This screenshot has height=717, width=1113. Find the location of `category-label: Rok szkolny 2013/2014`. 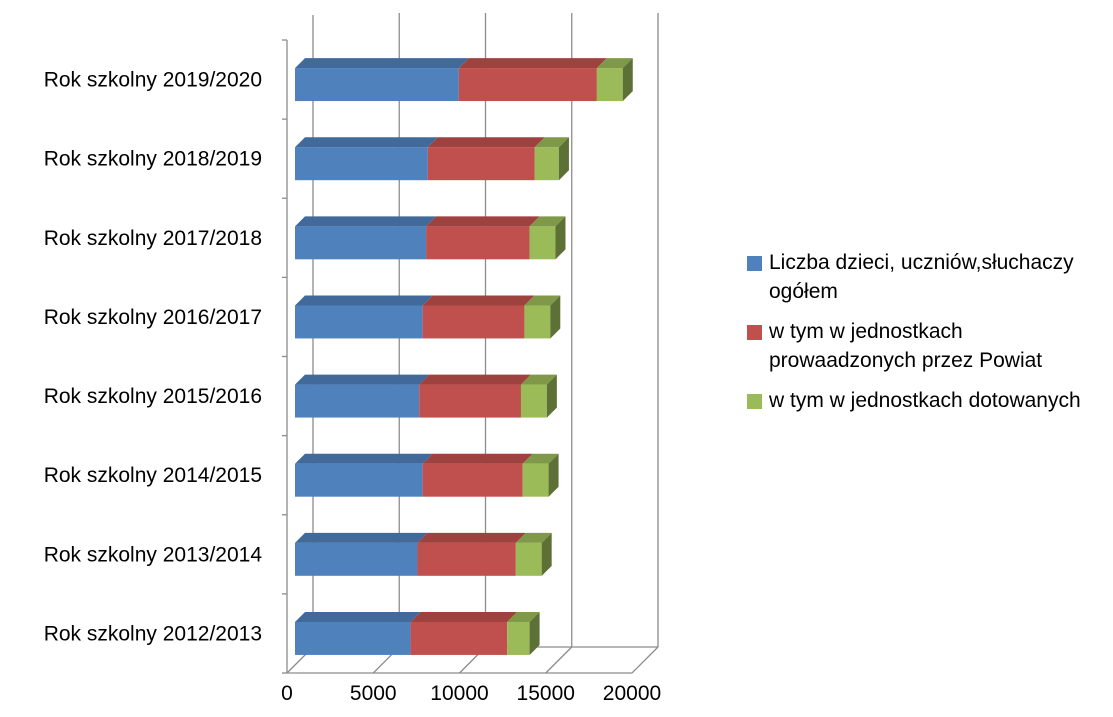

category-label: Rok szkolny 2013/2014 is located at coordinates (153, 554).